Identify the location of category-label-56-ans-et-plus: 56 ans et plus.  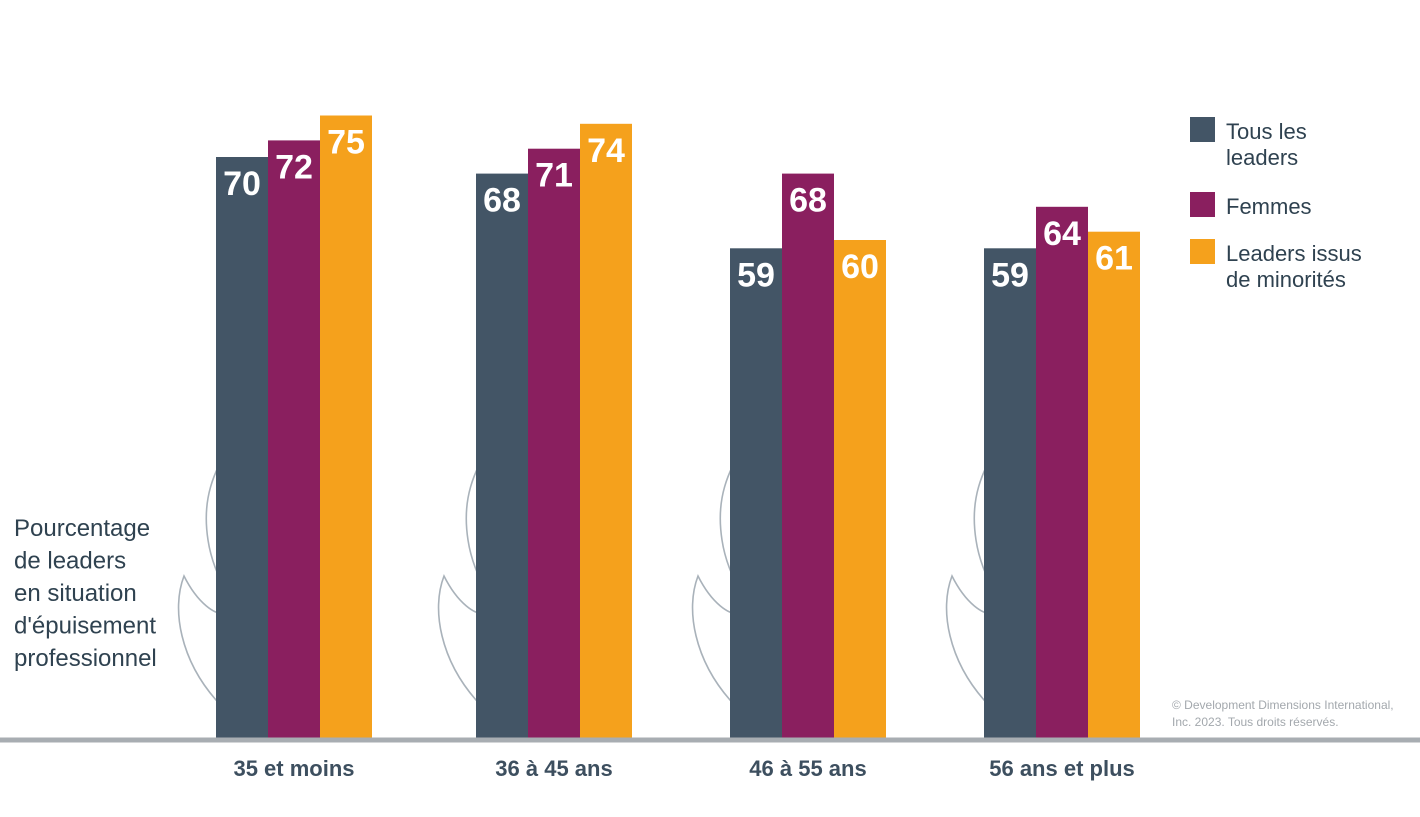
(1062, 768).